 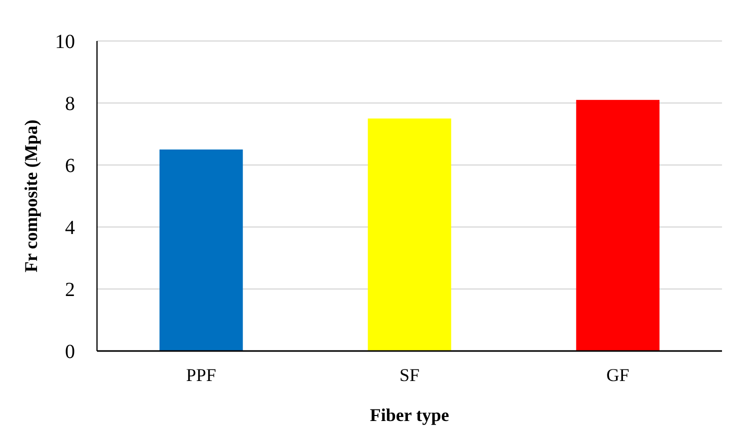 I want to click on y-tick-label: 8, so click(x=70, y=104).